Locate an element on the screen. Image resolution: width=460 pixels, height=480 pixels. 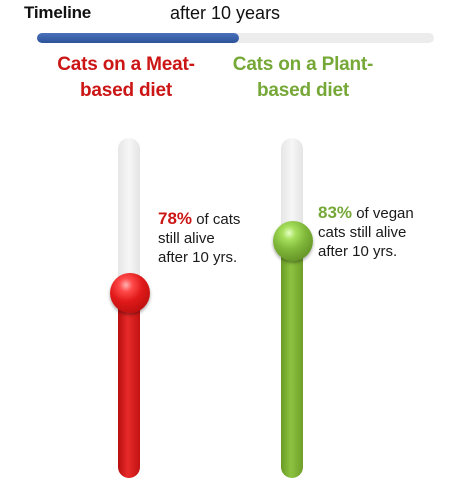
plant-survival-thermometer is located at coordinates (292, 308).